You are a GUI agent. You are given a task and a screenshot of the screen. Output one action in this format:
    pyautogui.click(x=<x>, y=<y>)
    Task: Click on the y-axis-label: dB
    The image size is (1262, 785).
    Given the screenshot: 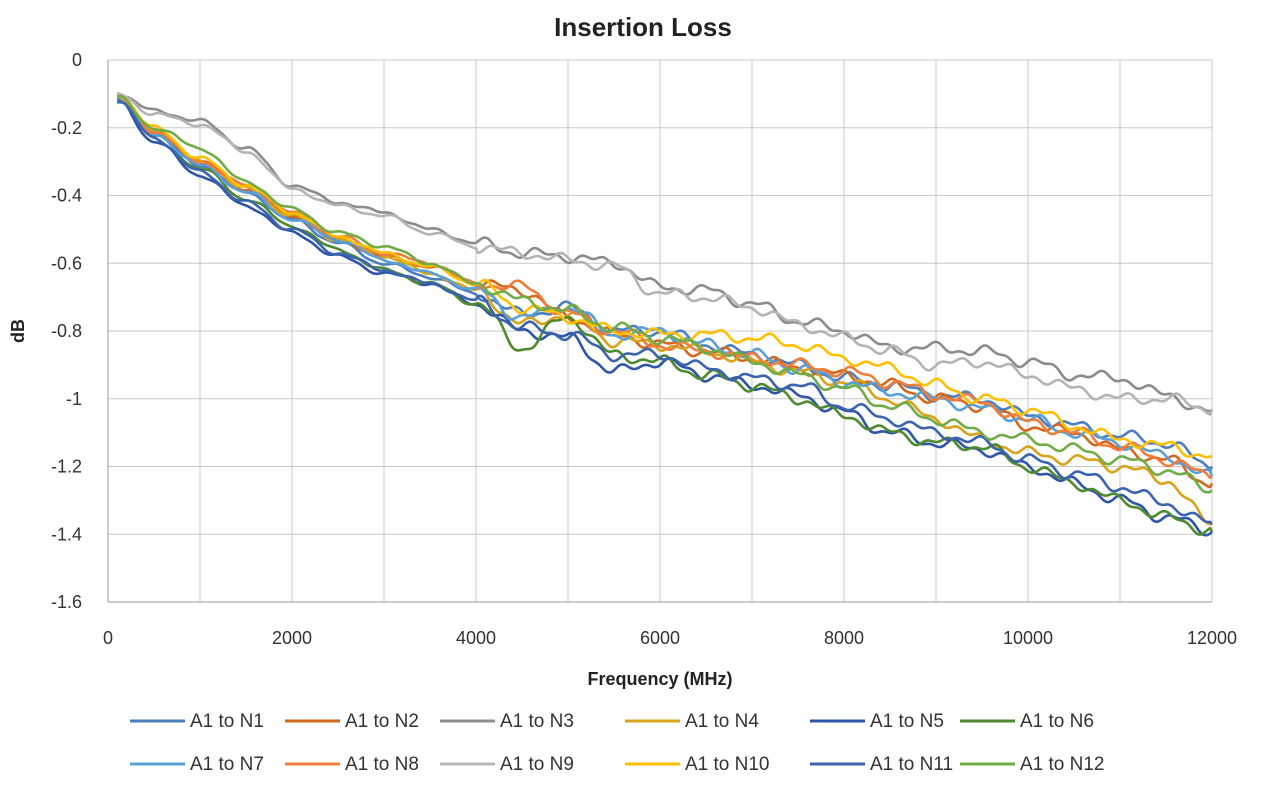 What is the action you would take?
    pyautogui.click(x=18, y=331)
    